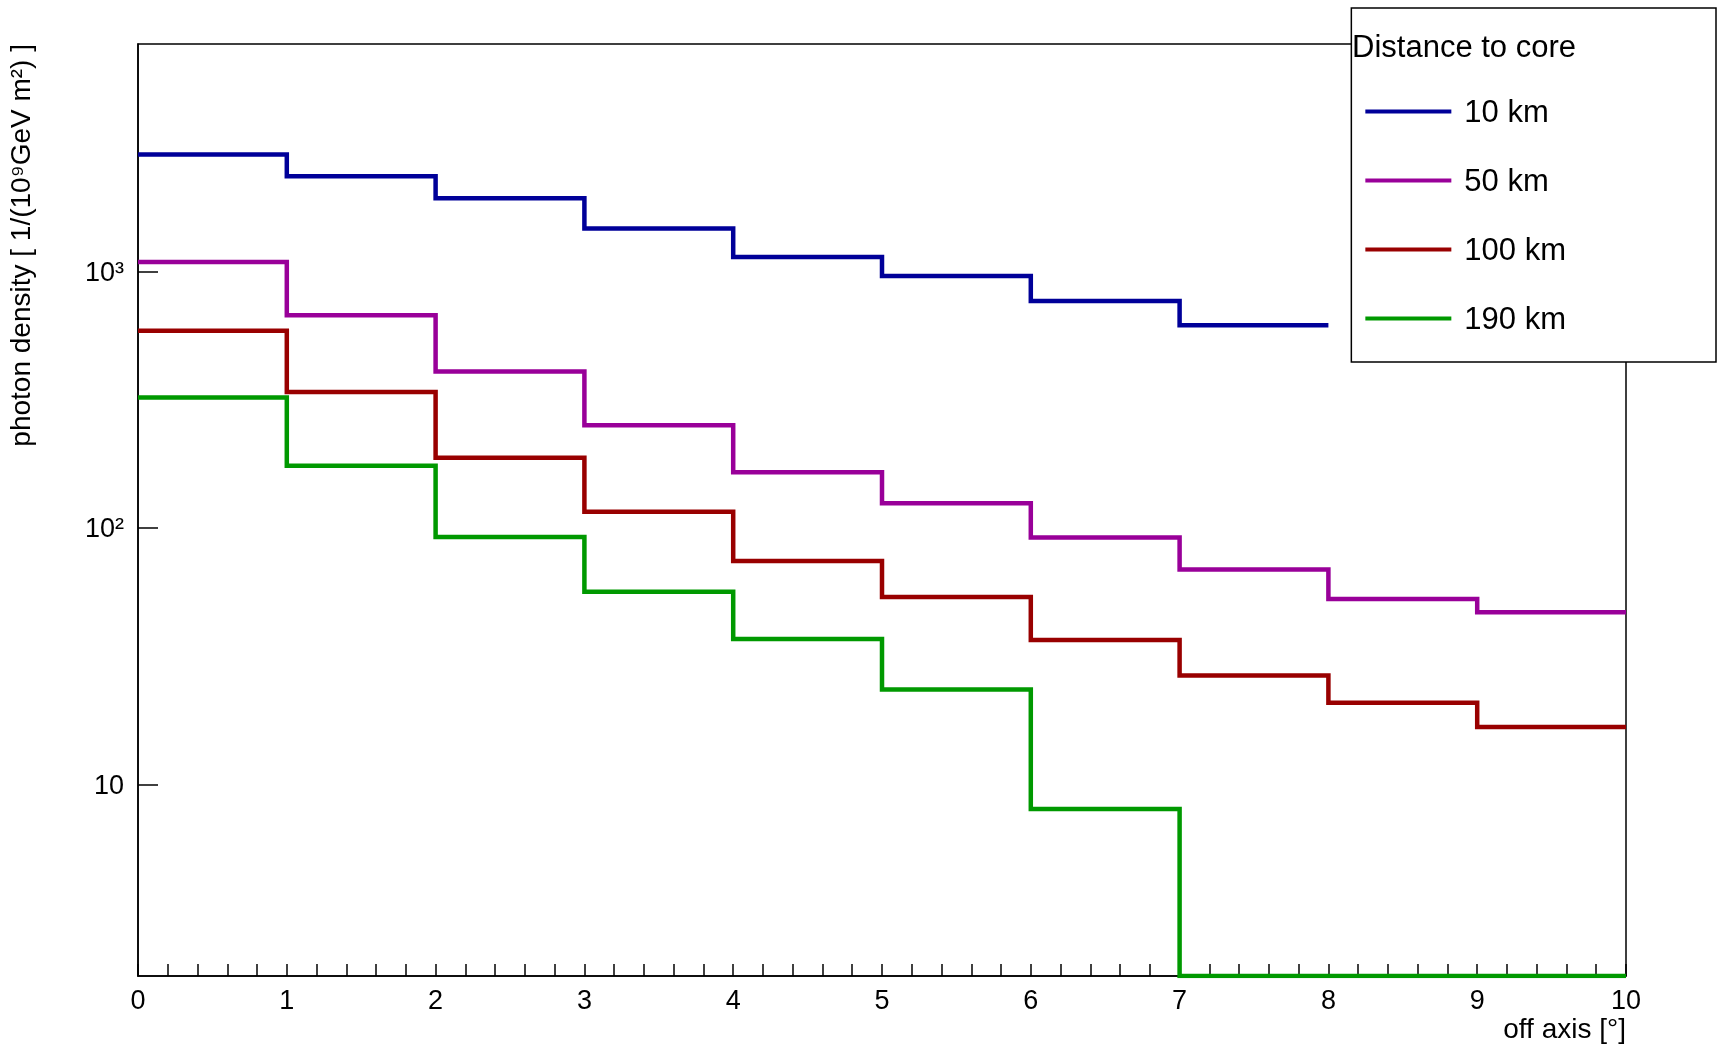  Describe the element at coordinates (882, 999) in the screenshot. I see `x-tick-label: 5` at that location.